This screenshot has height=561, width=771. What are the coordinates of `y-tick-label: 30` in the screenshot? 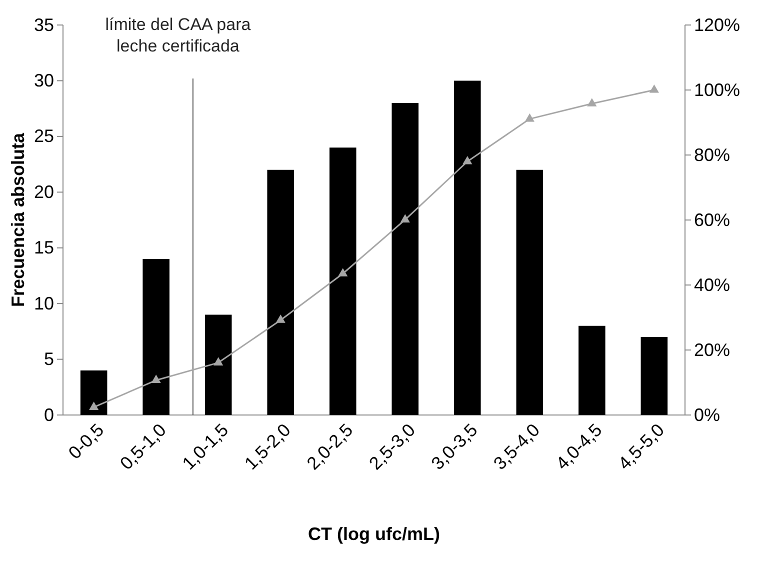 It's located at (44, 80).